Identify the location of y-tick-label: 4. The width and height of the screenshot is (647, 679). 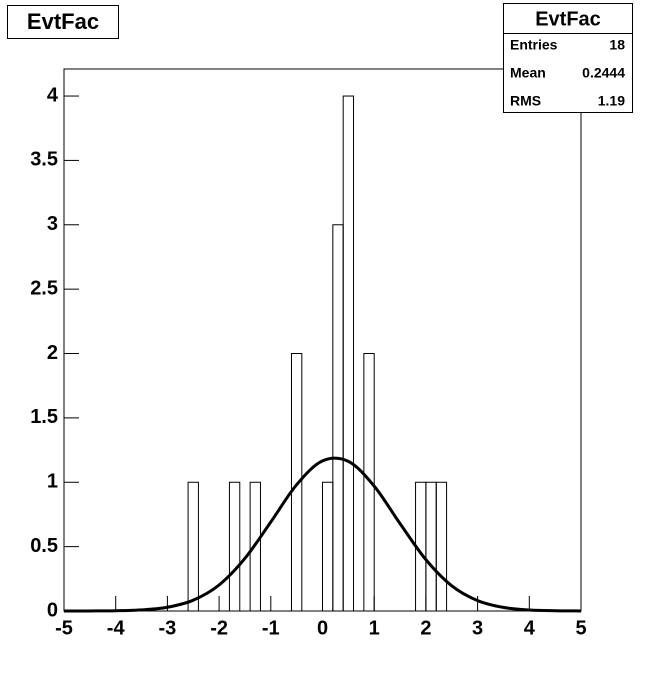
(53, 95).